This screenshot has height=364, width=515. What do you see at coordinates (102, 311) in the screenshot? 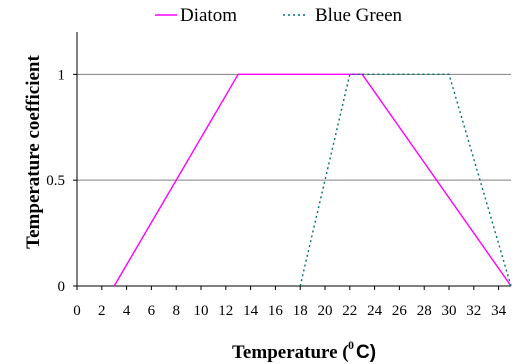
I see `x-tick-label-1: 2` at bounding box center [102, 311].